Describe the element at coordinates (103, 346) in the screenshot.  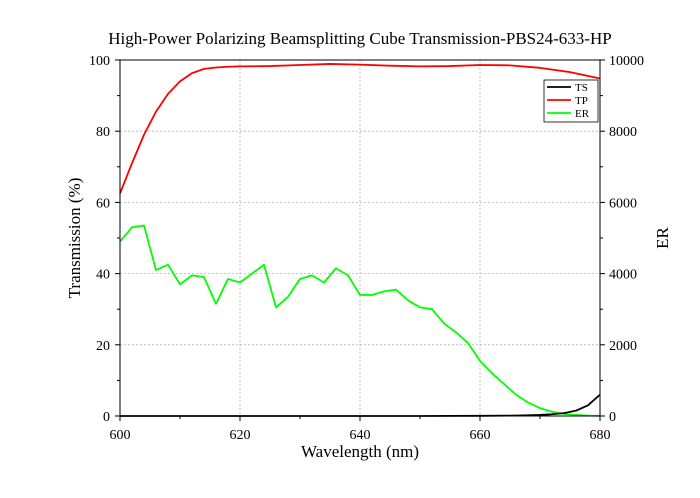
I see `y-tick-label: 20` at that location.